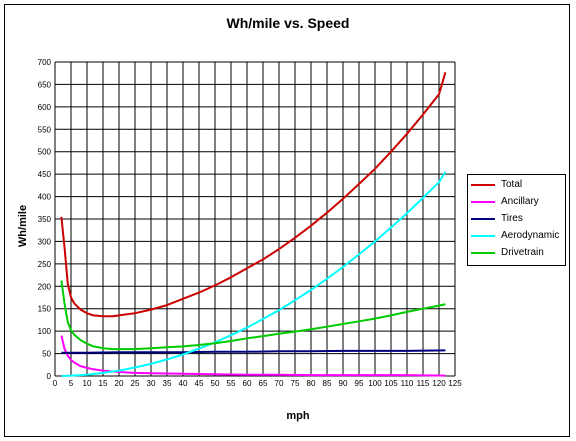 The width and height of the screenshot is (576, 441). I want to click on legend-swatch-total, so click(483, 185).